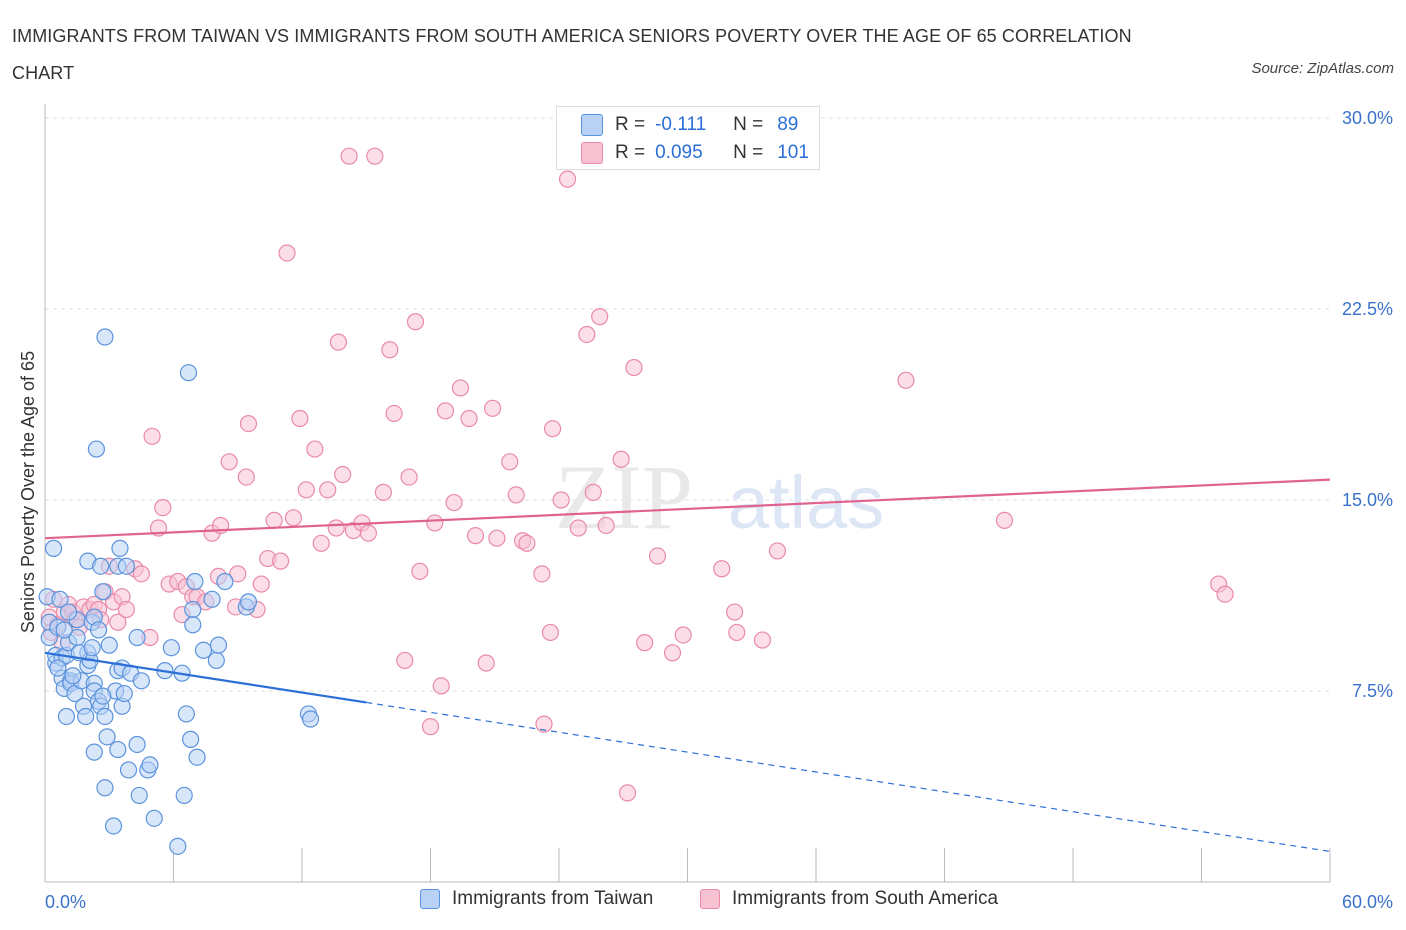 The height and width of the screenshot is (930, 1406). I want to click on x-tick-label: 0.0%, so click(65, 902).